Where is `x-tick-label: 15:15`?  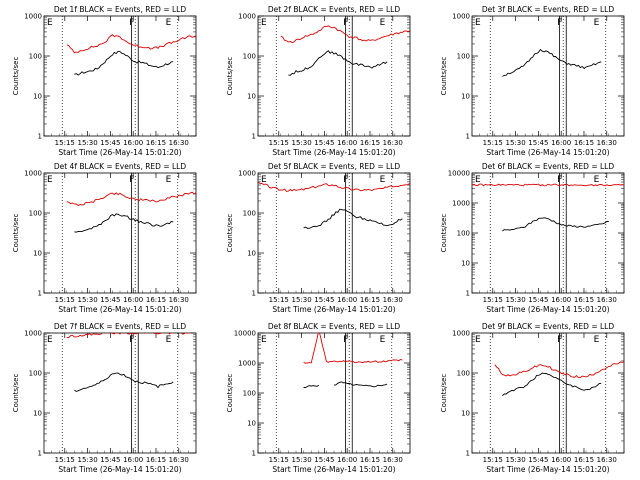 x-tick-label: 15:15 is located at coordinates (279, 143).